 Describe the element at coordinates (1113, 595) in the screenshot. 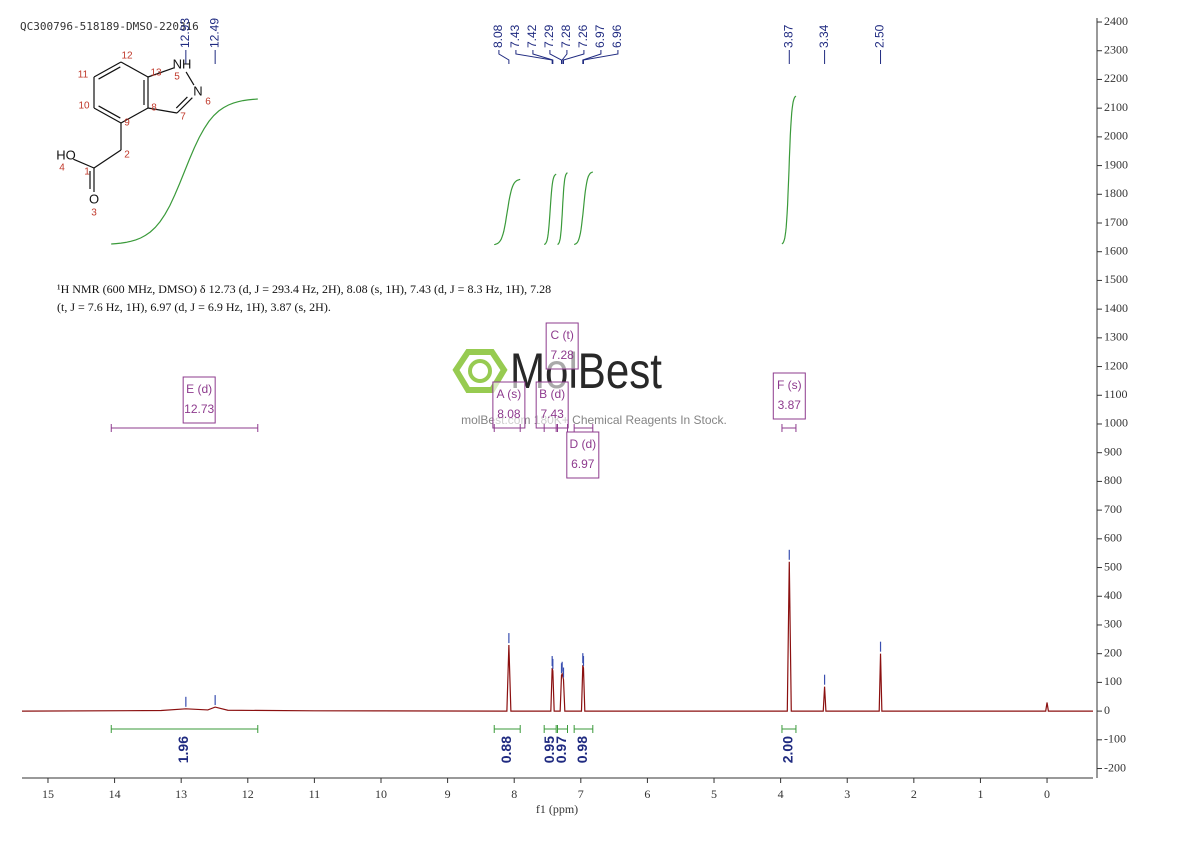

I see `y-tick-label: 400` at that location.